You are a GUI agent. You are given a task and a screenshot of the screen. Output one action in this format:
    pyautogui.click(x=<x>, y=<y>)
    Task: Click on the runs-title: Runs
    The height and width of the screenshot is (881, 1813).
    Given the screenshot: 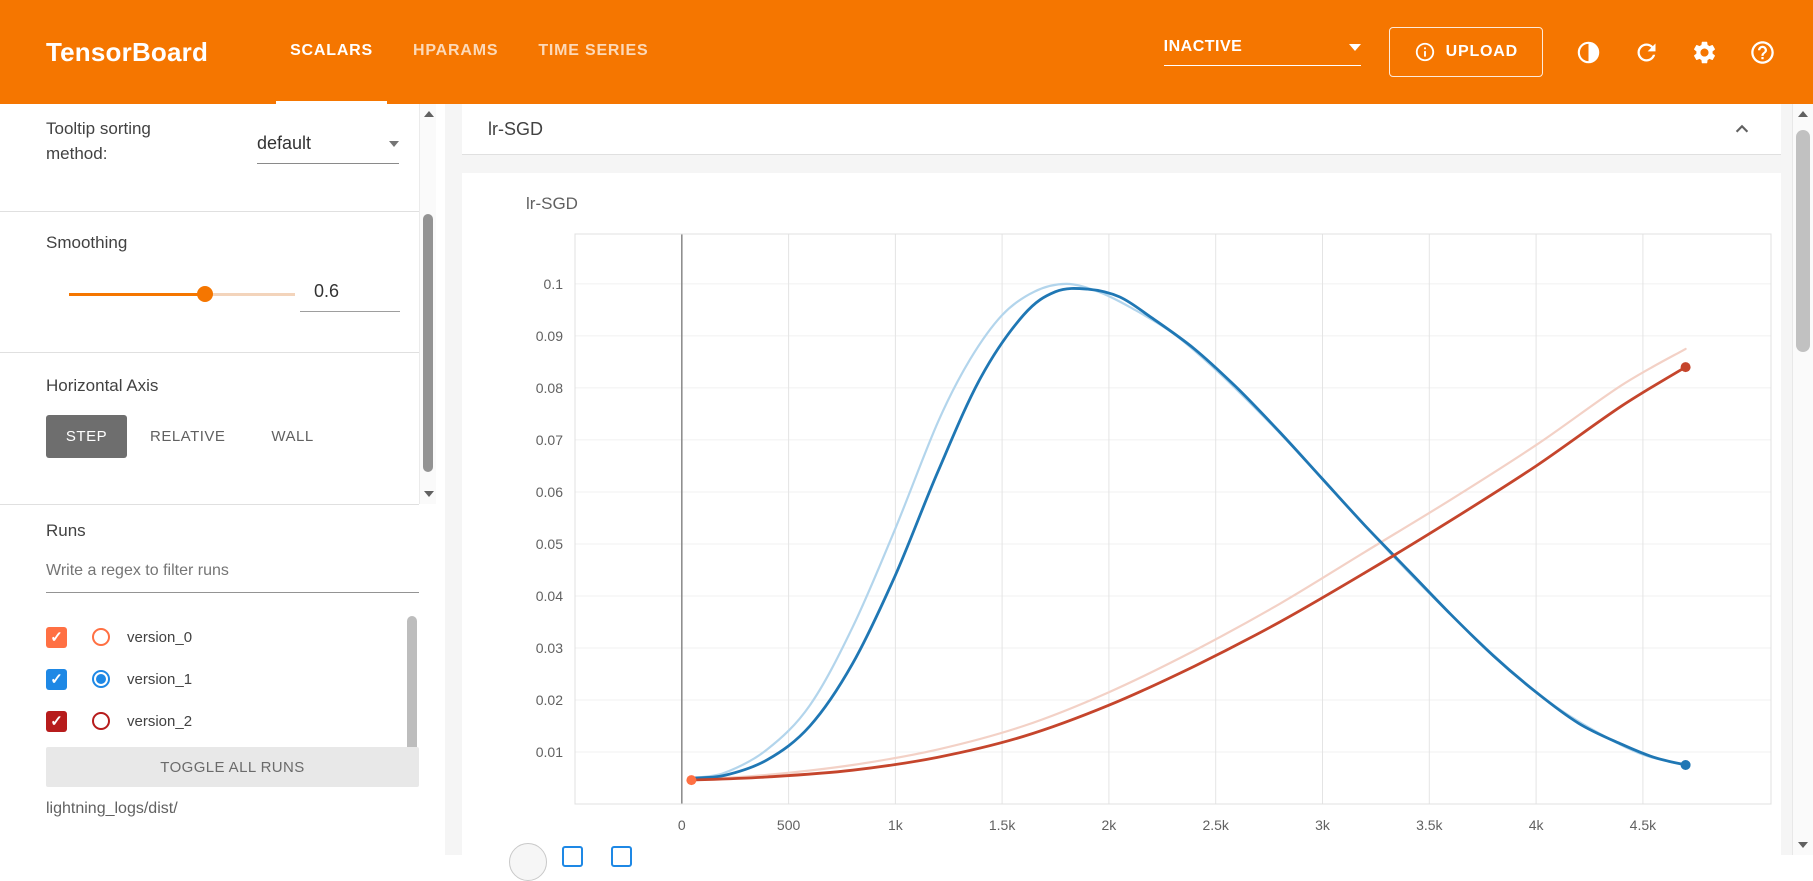 What is the action you would take?
    pyautogui.click(x=66, y=530)
    